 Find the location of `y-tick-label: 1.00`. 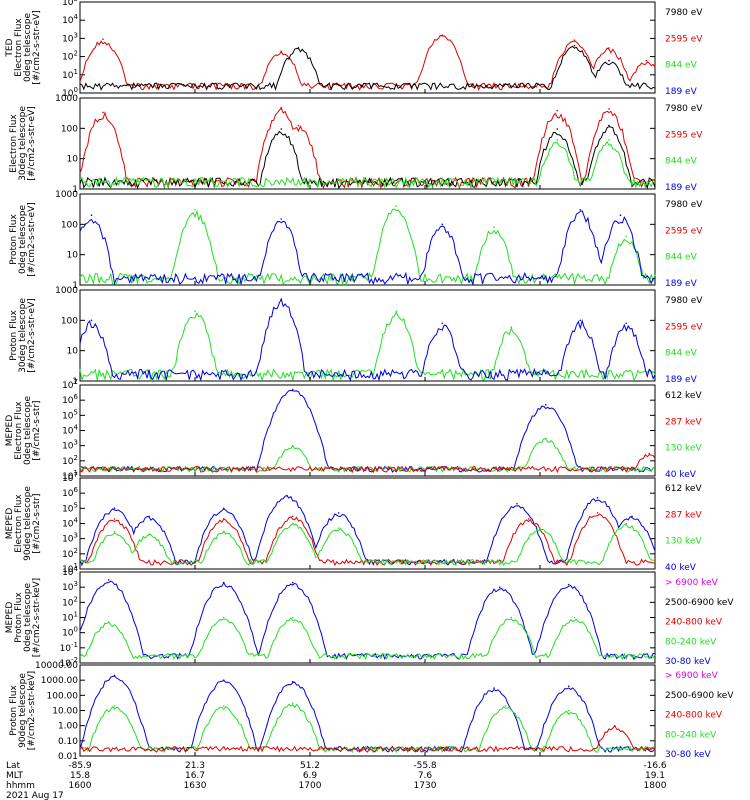

y-tick-label: 1.00 is located at coordinates (68, 727).